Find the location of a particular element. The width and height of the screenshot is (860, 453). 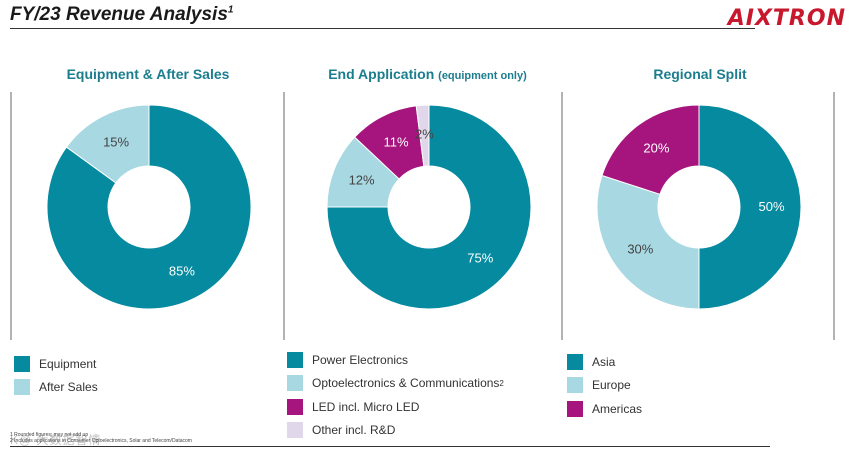

watermark: K@ 大数据智情 is located at coordinates (56, 440).